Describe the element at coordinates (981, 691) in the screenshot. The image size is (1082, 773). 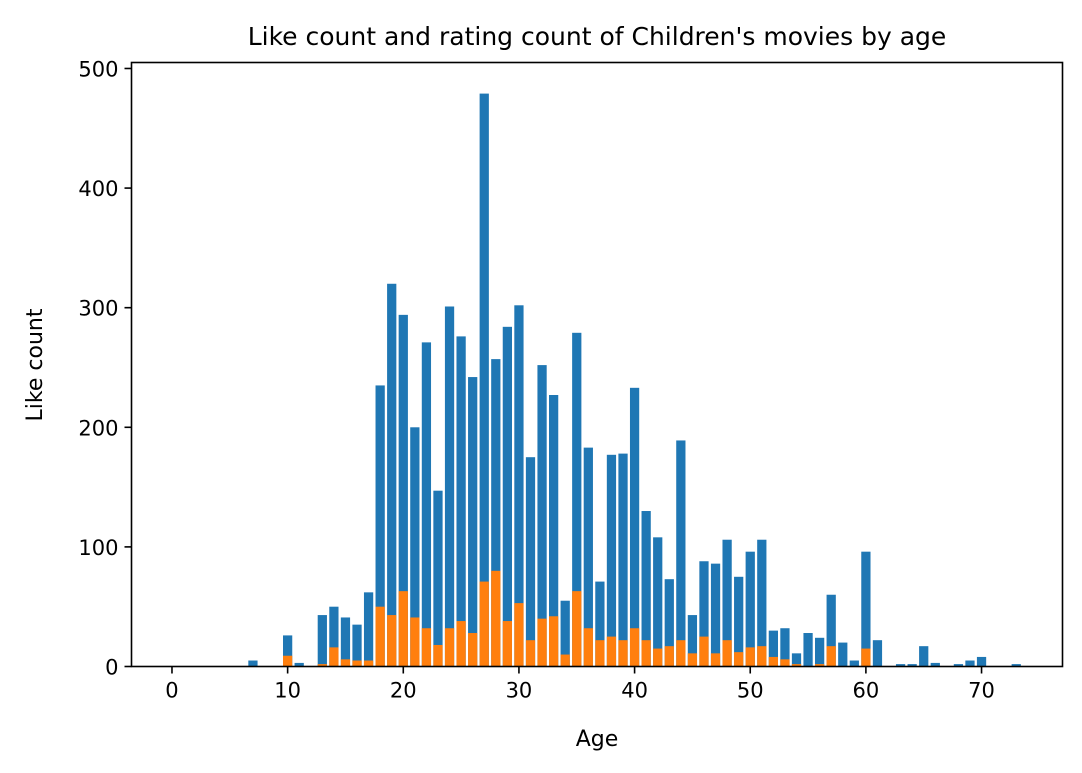
I see `x-tick-label: 70` at that location.